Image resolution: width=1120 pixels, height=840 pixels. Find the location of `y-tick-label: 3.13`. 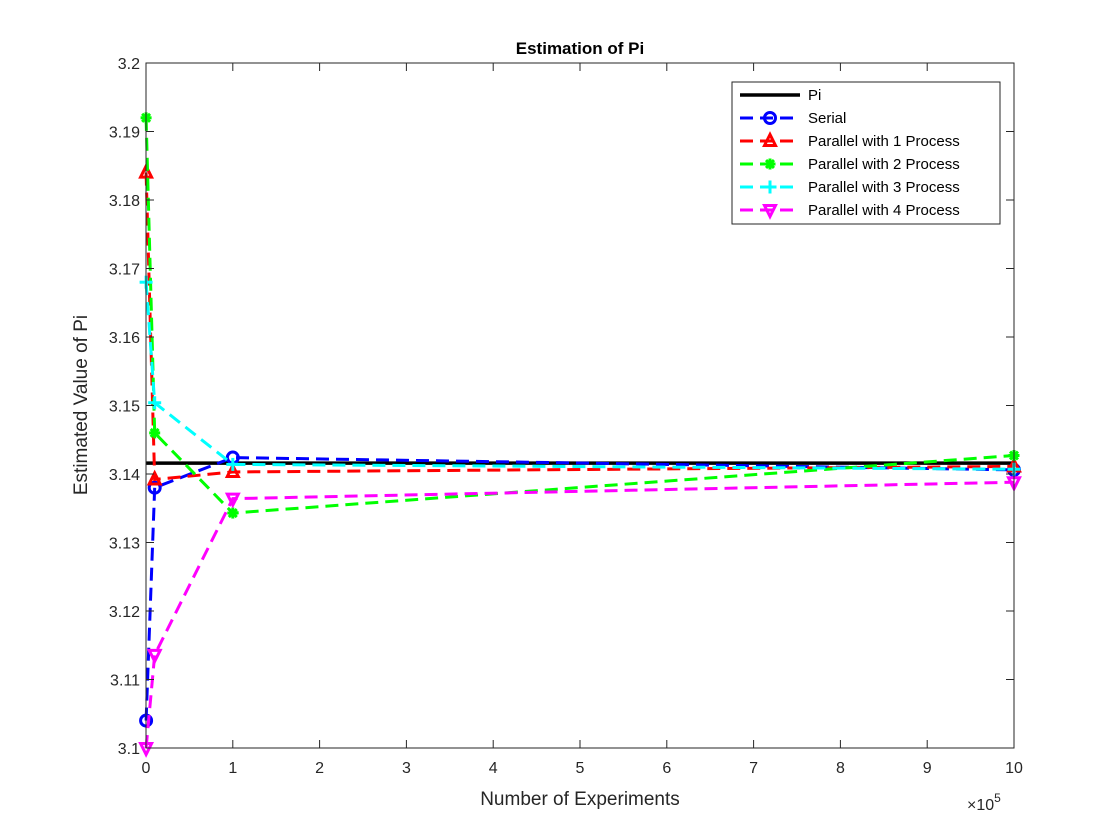

y-tick-label: 3.13 is located at coordinates (124, 544).